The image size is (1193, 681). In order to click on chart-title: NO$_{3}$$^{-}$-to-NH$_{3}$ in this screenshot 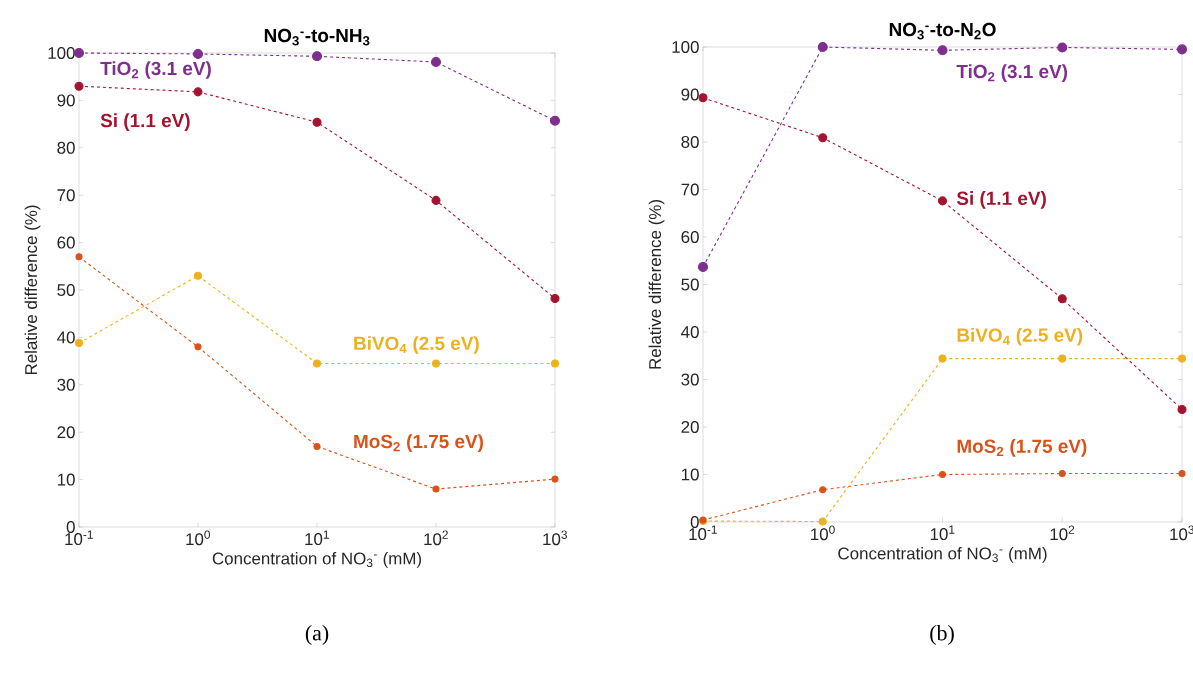, I will do `click(317, 37)`.